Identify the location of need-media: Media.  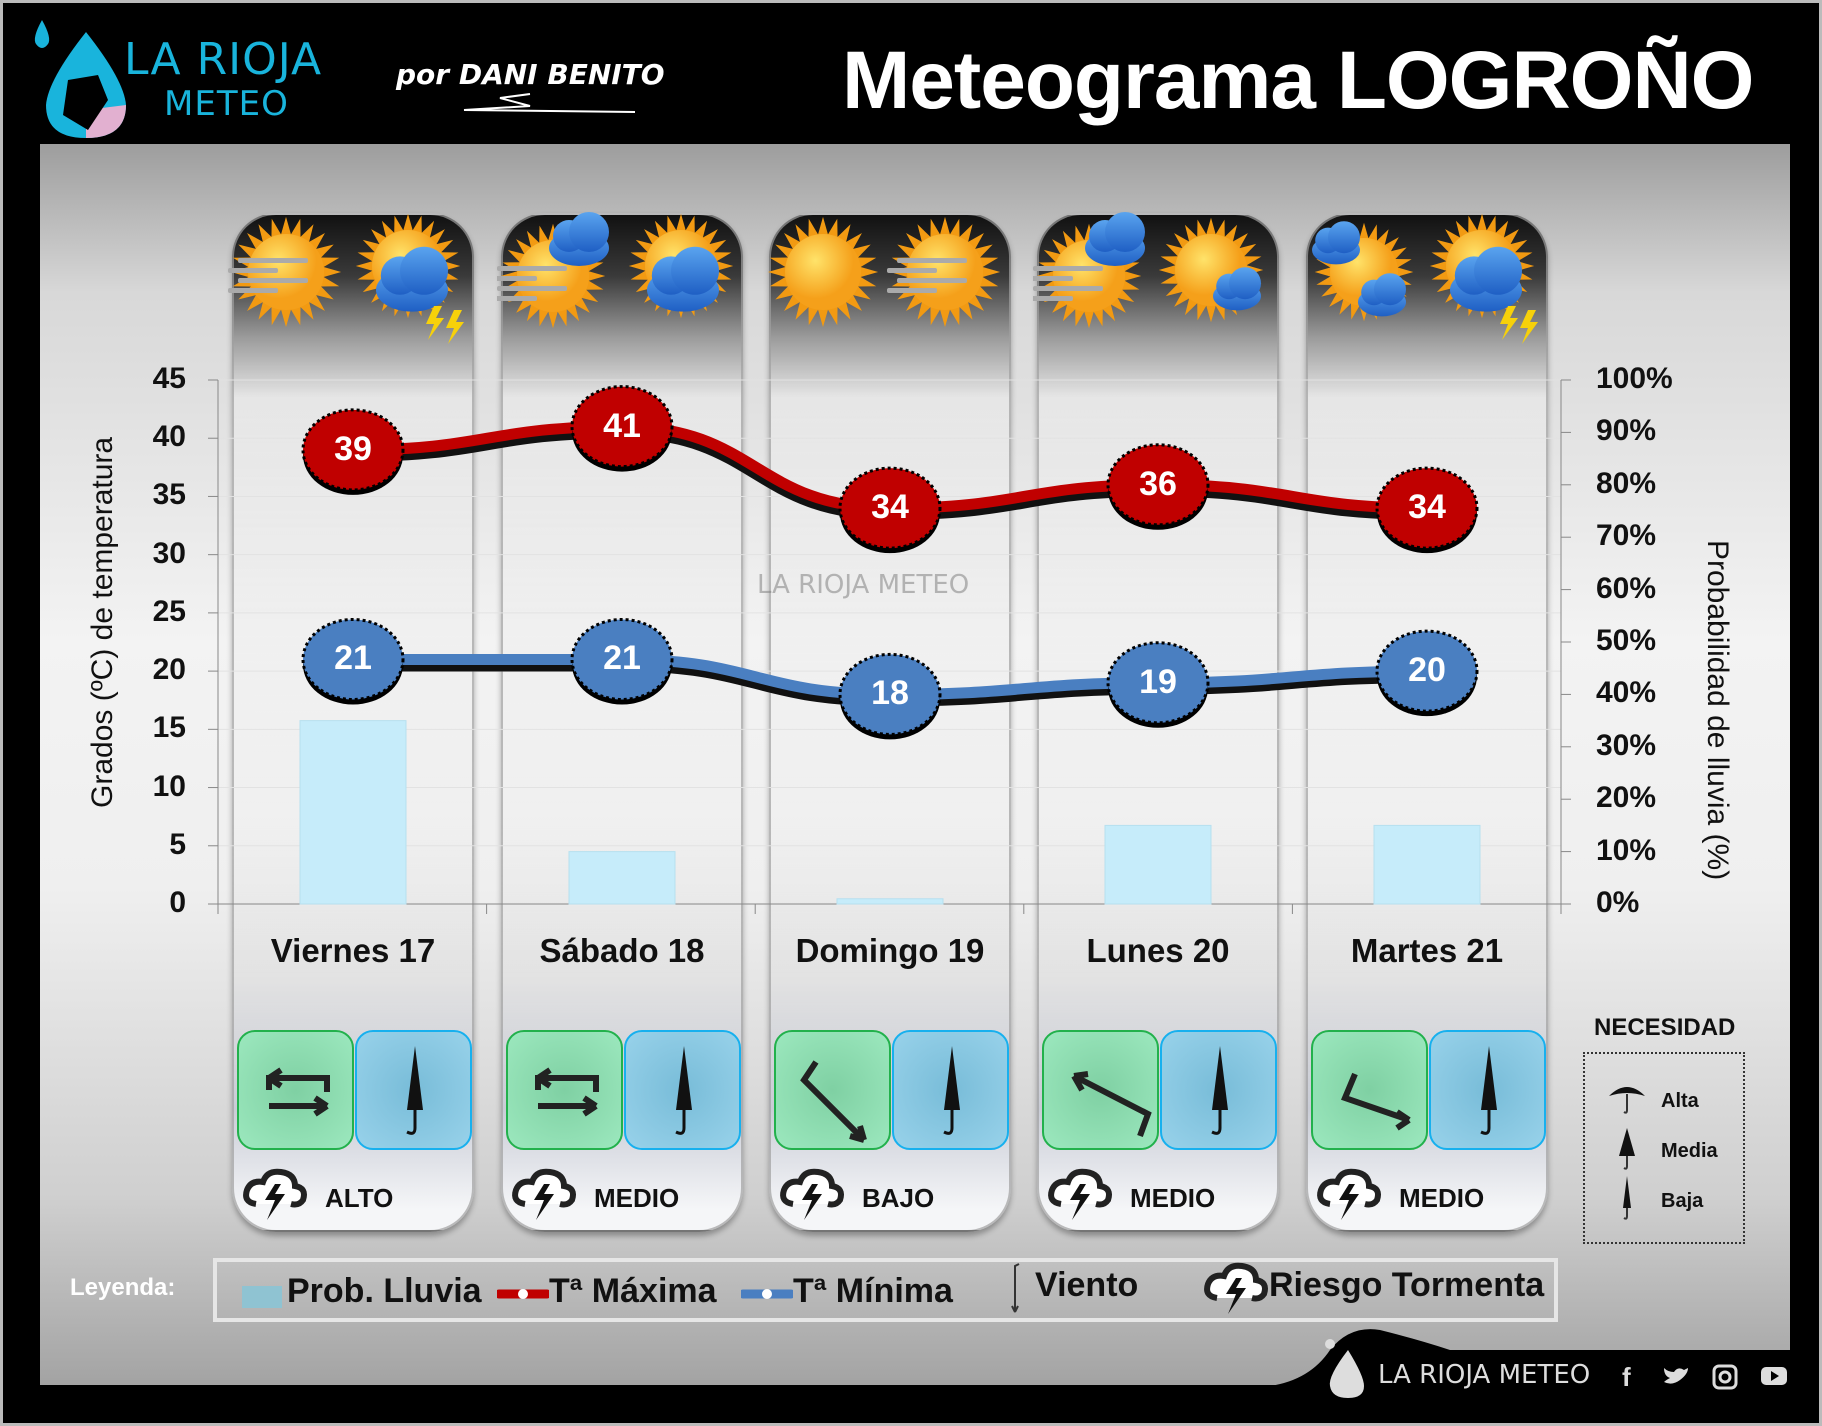
(1689, 1151).